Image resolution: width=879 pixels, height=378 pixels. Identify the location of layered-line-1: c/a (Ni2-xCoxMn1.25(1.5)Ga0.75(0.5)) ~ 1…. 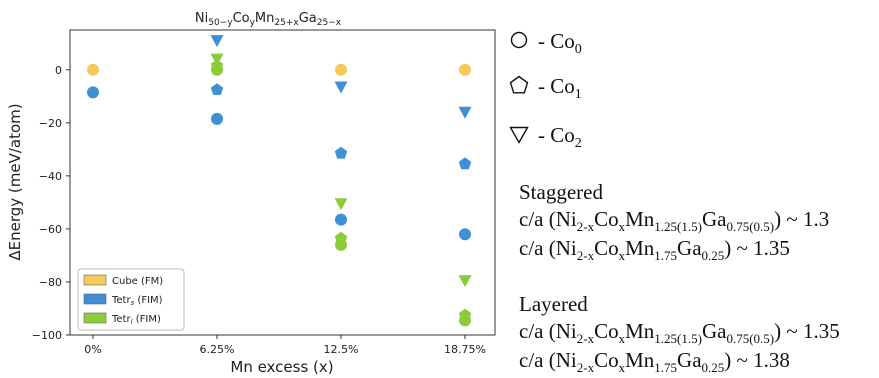
(679, 332).